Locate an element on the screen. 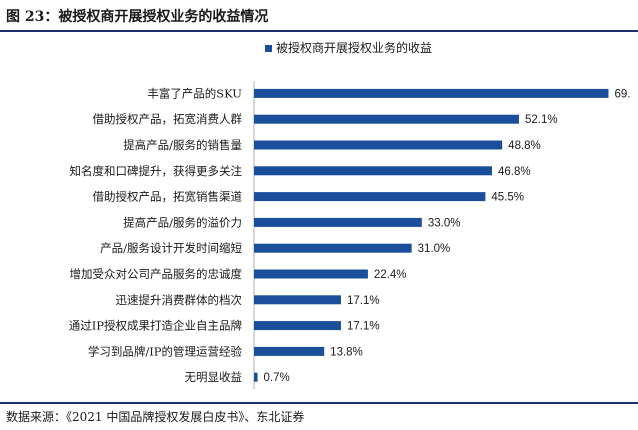  bottom-rule is located at coordinates (319, 403).